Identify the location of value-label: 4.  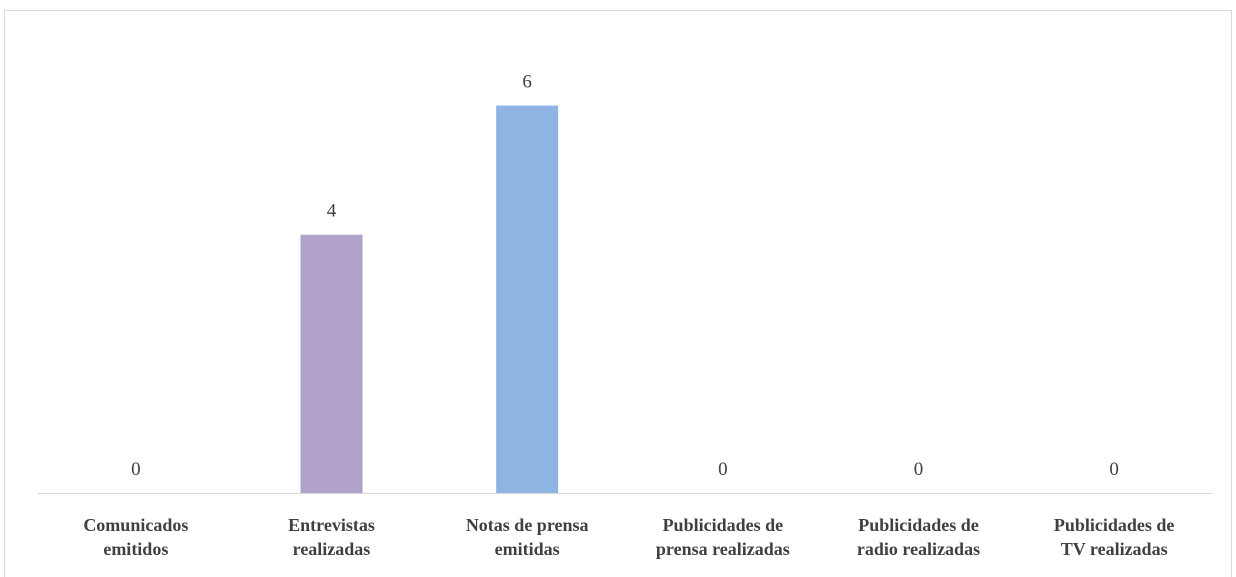
(332, 211).